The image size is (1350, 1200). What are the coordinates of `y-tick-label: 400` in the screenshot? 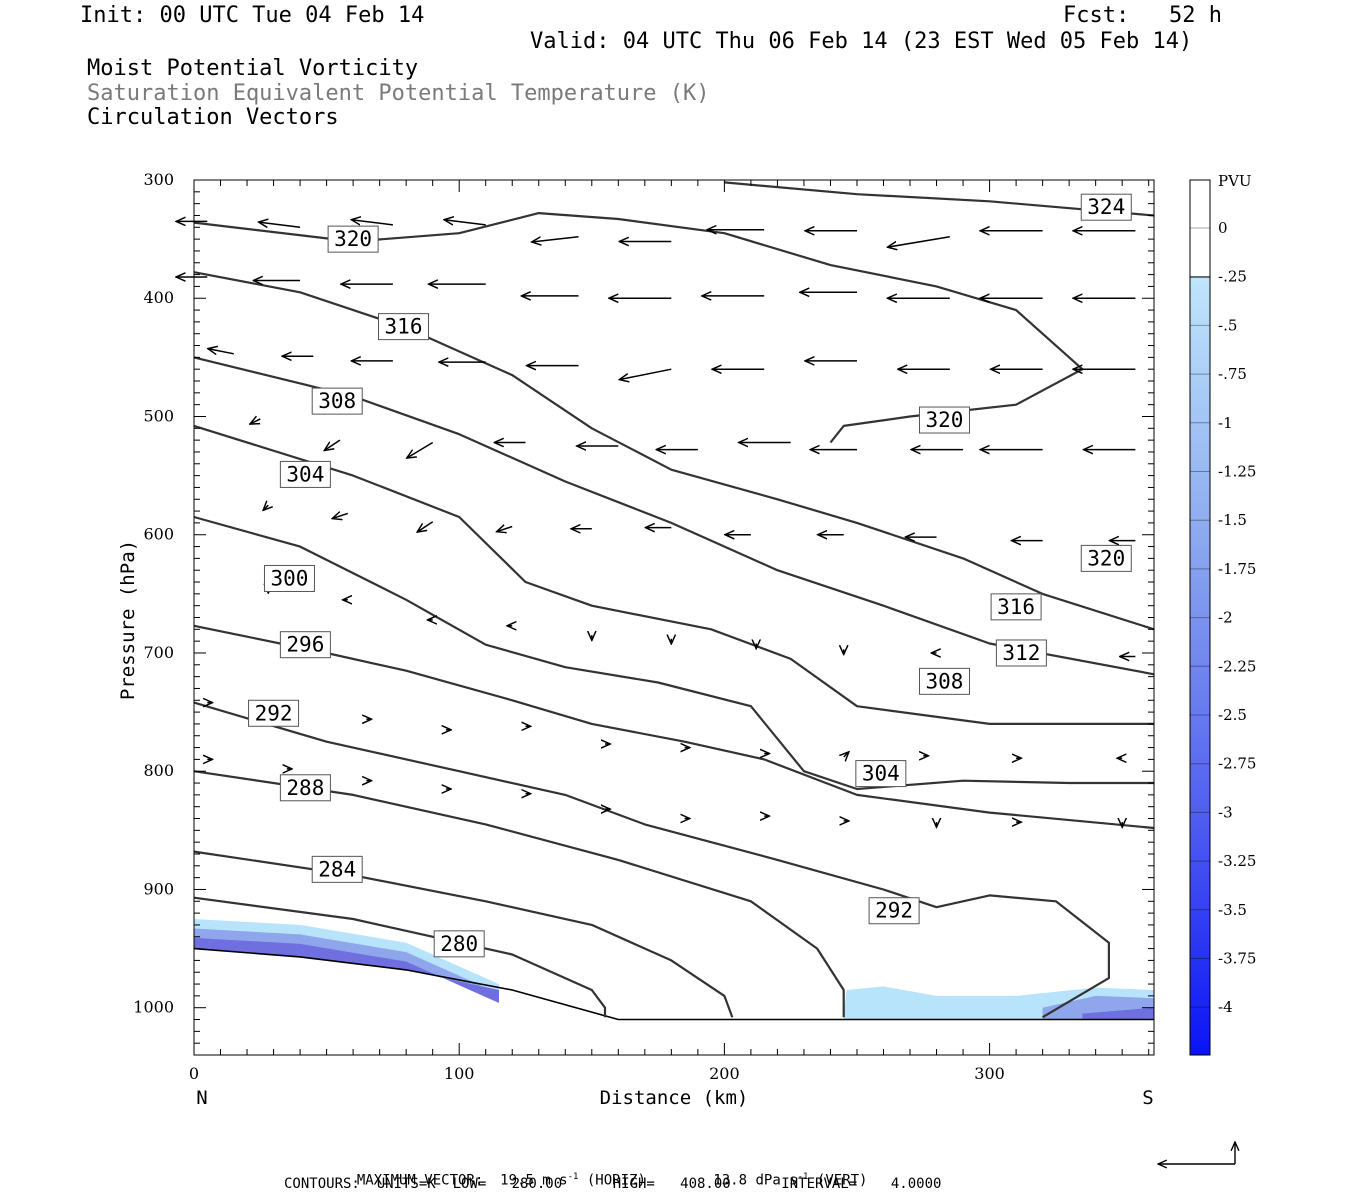 It's located at (158, 297).